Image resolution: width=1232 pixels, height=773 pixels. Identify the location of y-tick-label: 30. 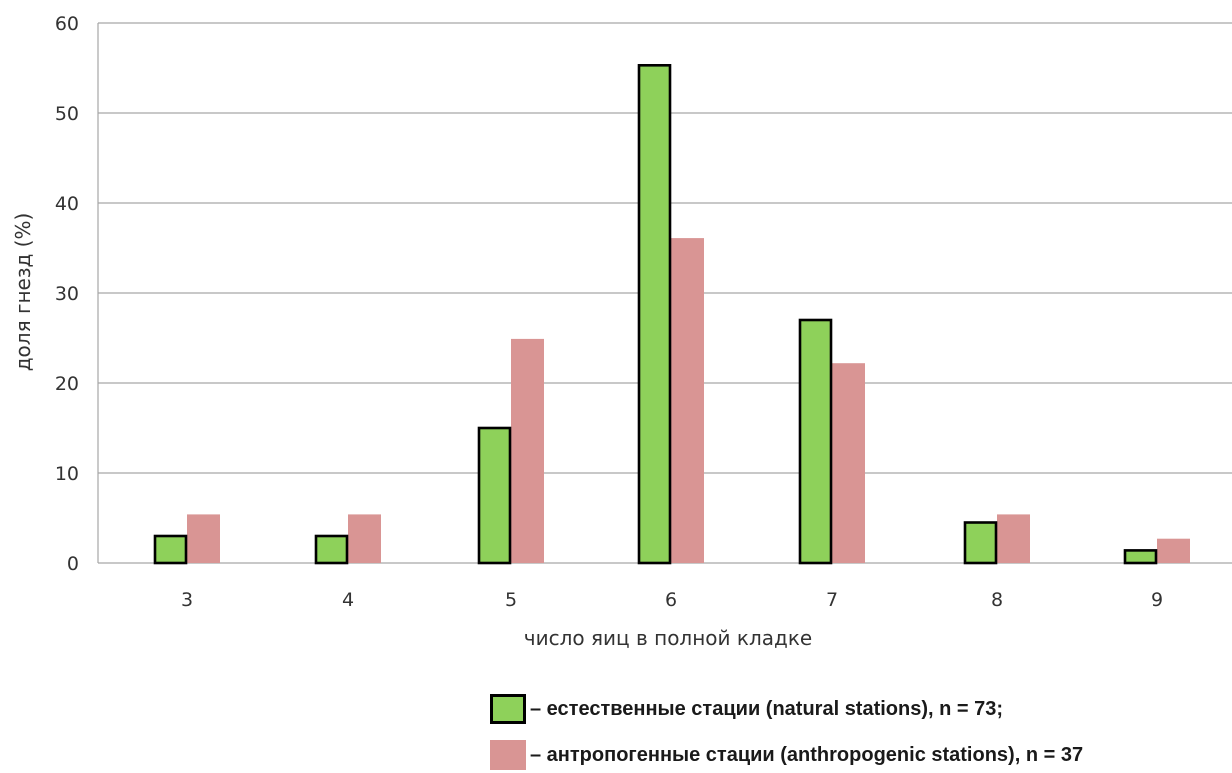
(67, 294).